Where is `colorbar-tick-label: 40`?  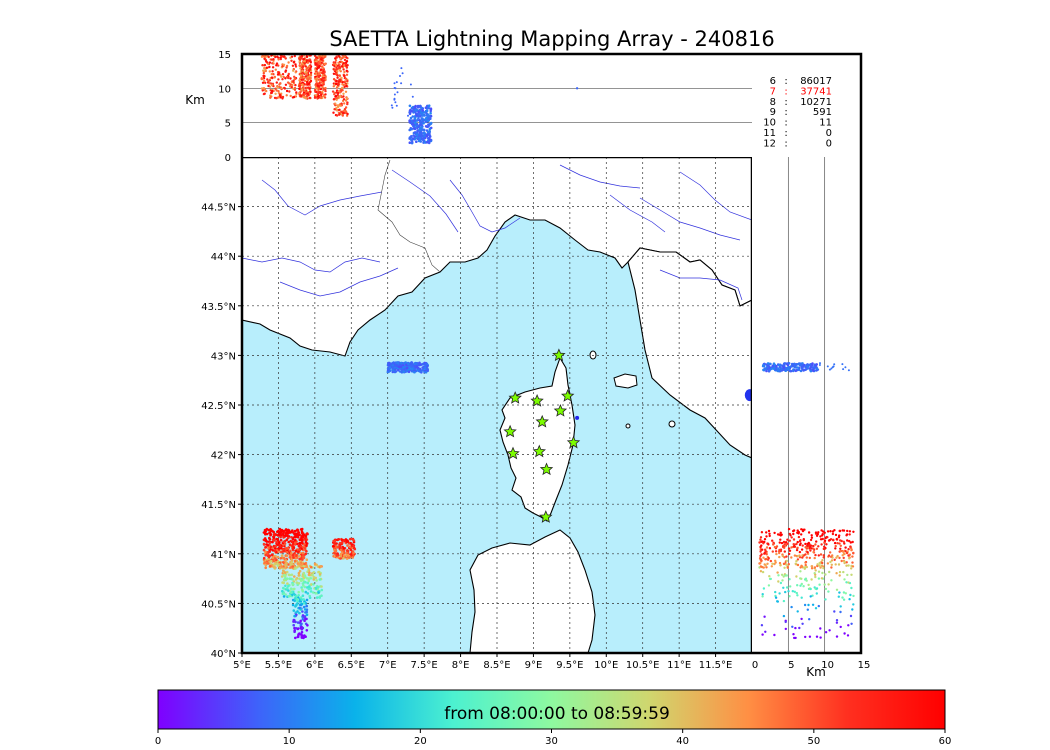
colorbar-tick-label: 40 is located at coordinates (682, 741).